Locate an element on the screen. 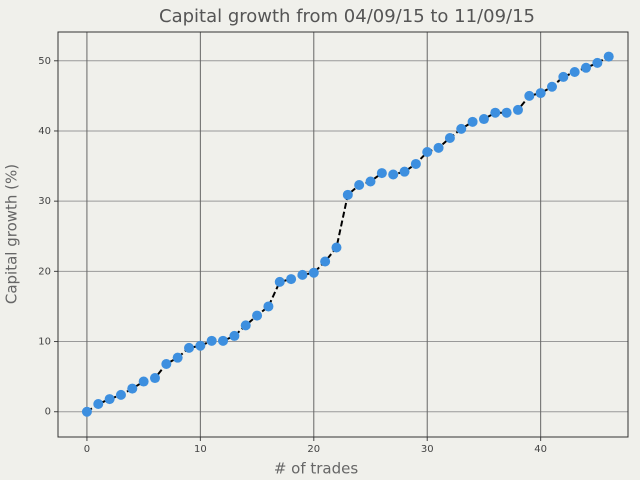 This screenshot has height=480, width=640. chart-title: Capital growth from 04/09/15 to 11/09/15 is located at coordinates (347, 16).